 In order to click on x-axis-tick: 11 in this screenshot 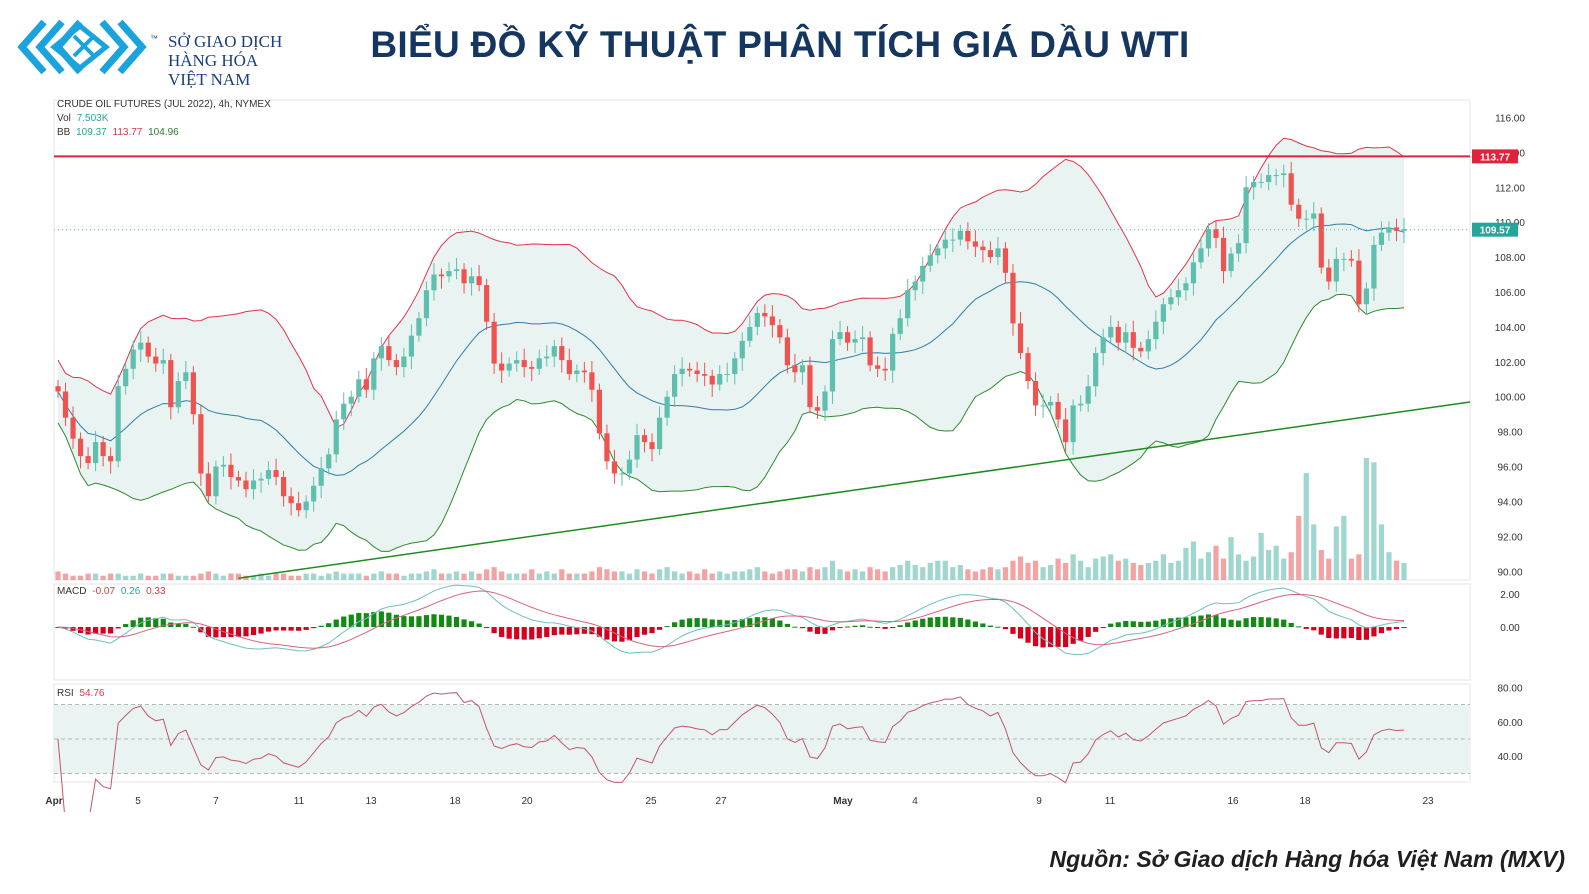, I will do `click(299, 801)`.